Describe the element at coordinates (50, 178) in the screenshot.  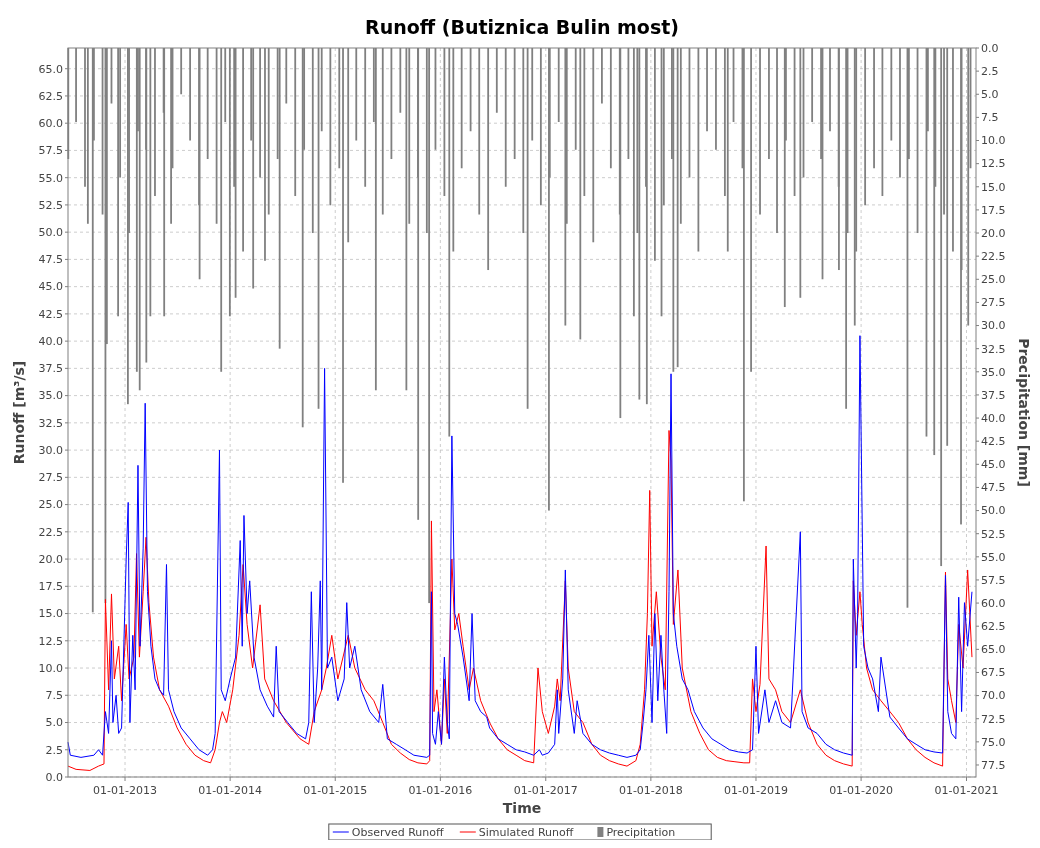
I see `y-tick-label: 55.0` at that location.